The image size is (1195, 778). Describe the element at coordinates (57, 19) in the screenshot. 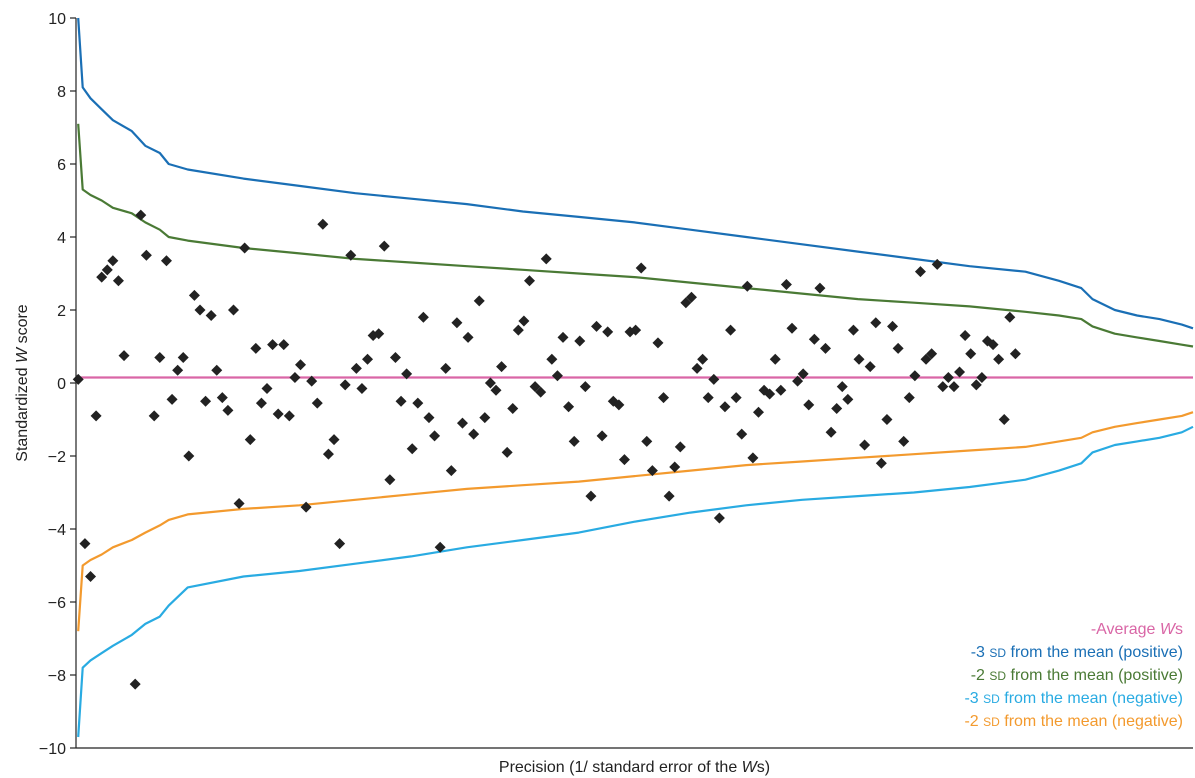

I see `y-tick-label: 10` at that location.